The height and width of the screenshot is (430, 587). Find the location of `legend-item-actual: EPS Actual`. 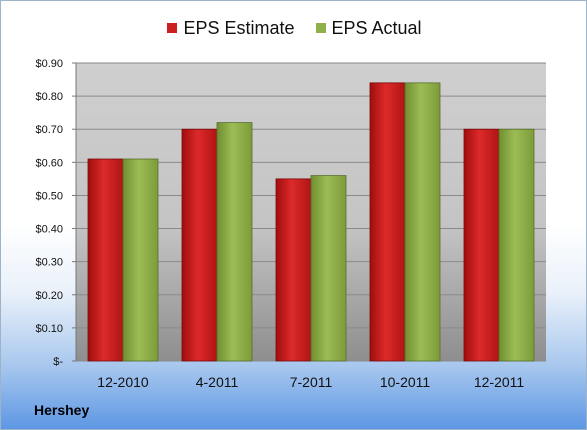

legend-item-actual: EPS Actual is located at coordinates (368, 28).